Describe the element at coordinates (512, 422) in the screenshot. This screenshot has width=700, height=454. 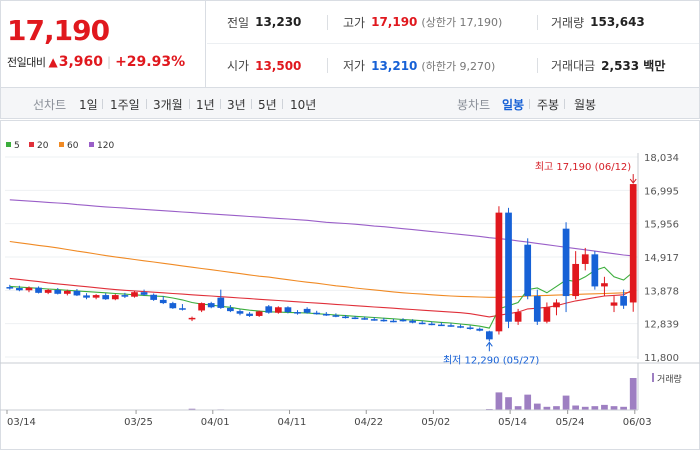
I see `x-tick-label: 05/14` at that location.